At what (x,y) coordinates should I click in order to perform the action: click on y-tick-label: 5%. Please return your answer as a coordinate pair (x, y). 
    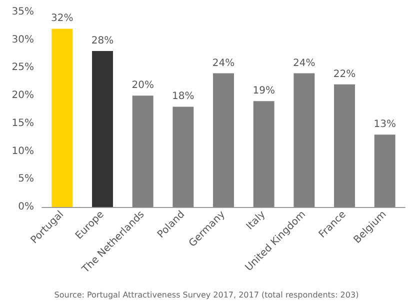
    Looking at the image, I should click on (26, 179).